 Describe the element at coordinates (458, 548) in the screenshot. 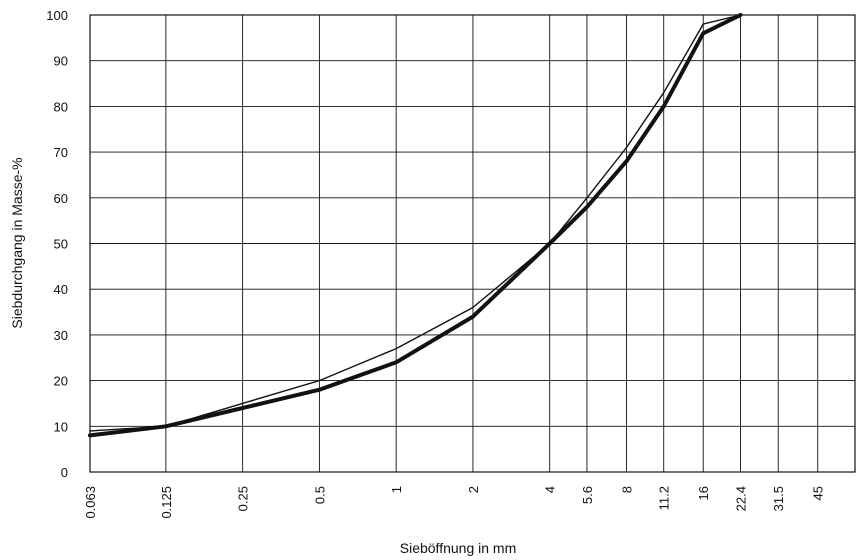

I see `x-axis-title: Sieböffnung in mm` at that location.